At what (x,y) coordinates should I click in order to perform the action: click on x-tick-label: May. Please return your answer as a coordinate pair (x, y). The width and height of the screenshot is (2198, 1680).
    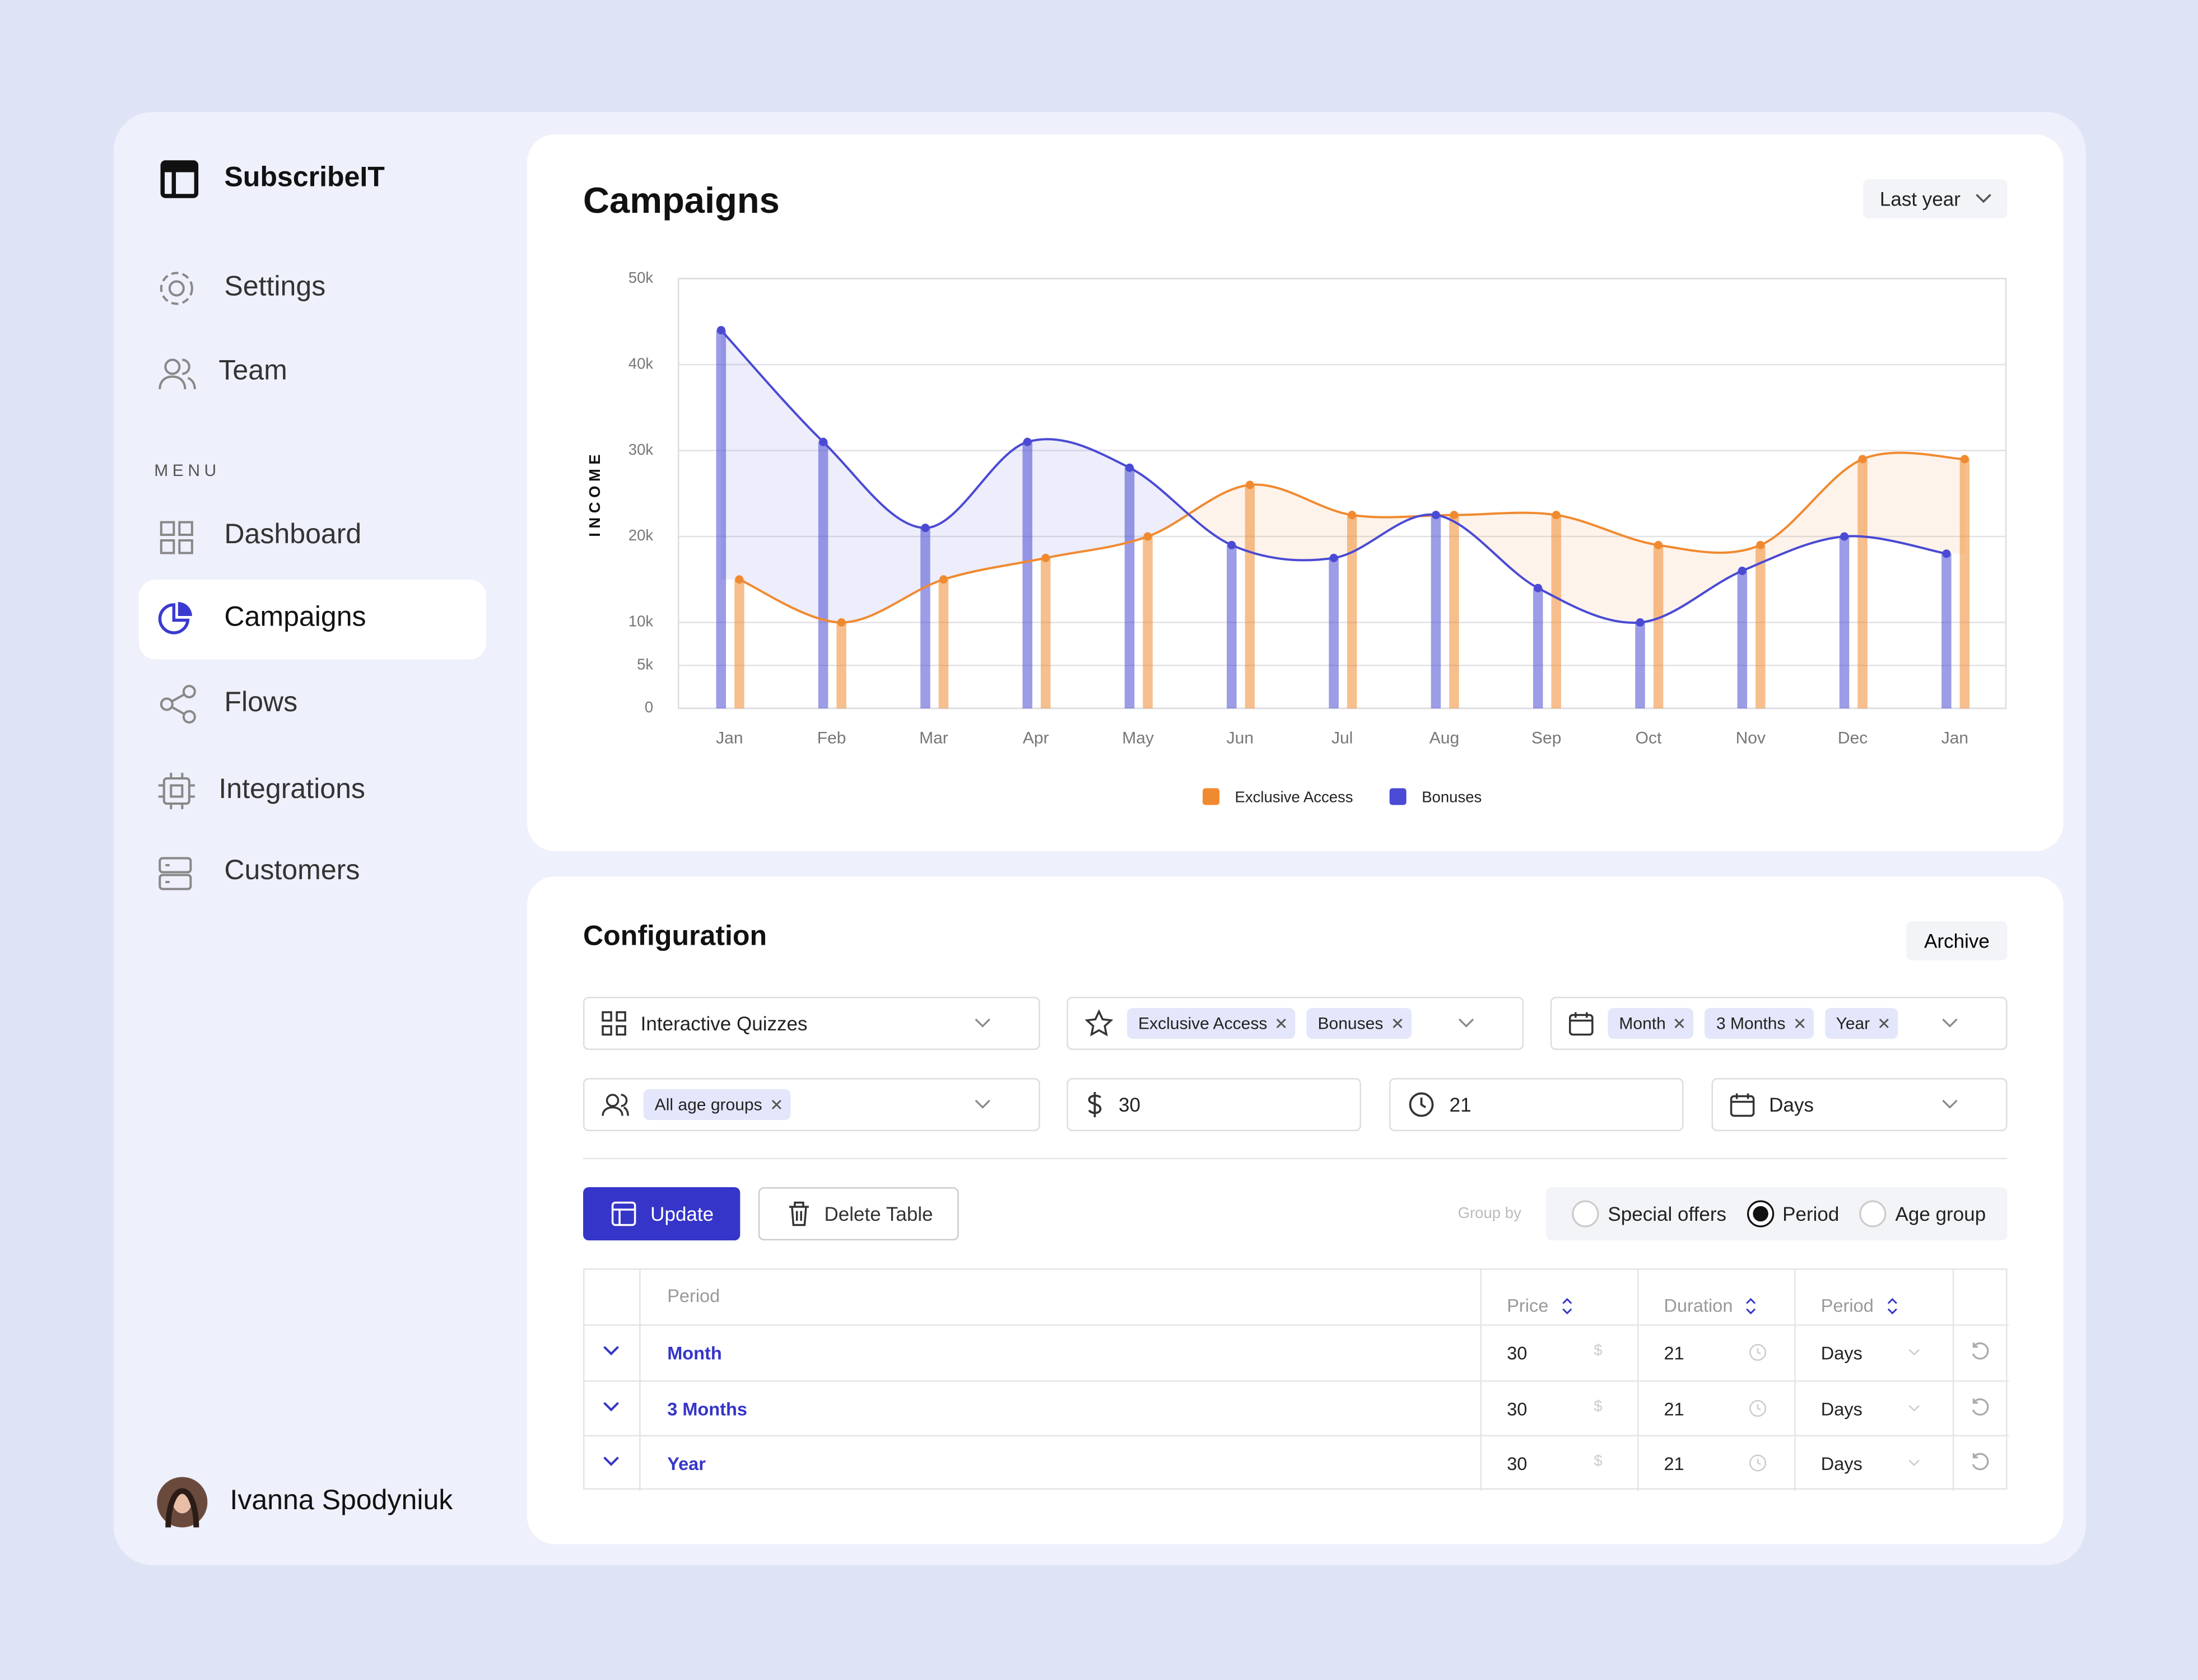
    Looking at the image, I should click on (1138, 739).